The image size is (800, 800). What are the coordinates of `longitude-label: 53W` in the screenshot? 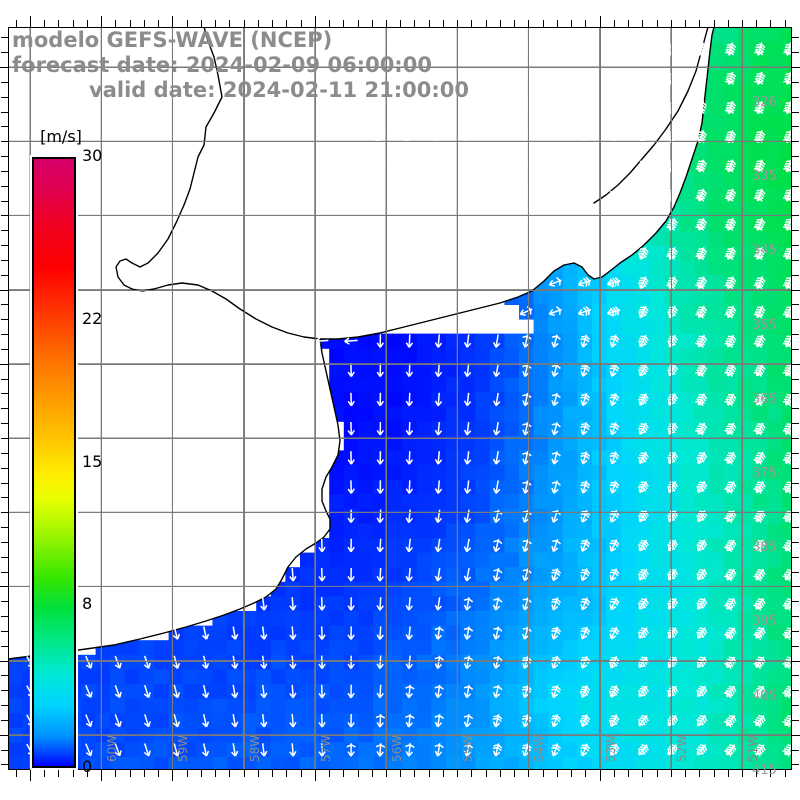 It's located at (610, 748).